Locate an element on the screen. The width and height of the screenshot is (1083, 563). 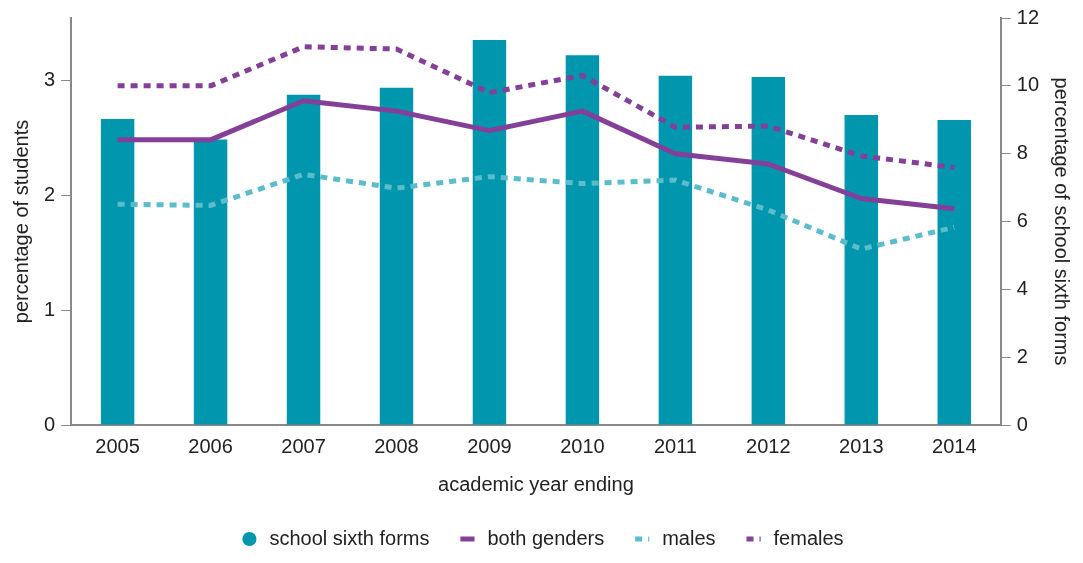
legend-label: both genders is located at coordinates (546, 537).